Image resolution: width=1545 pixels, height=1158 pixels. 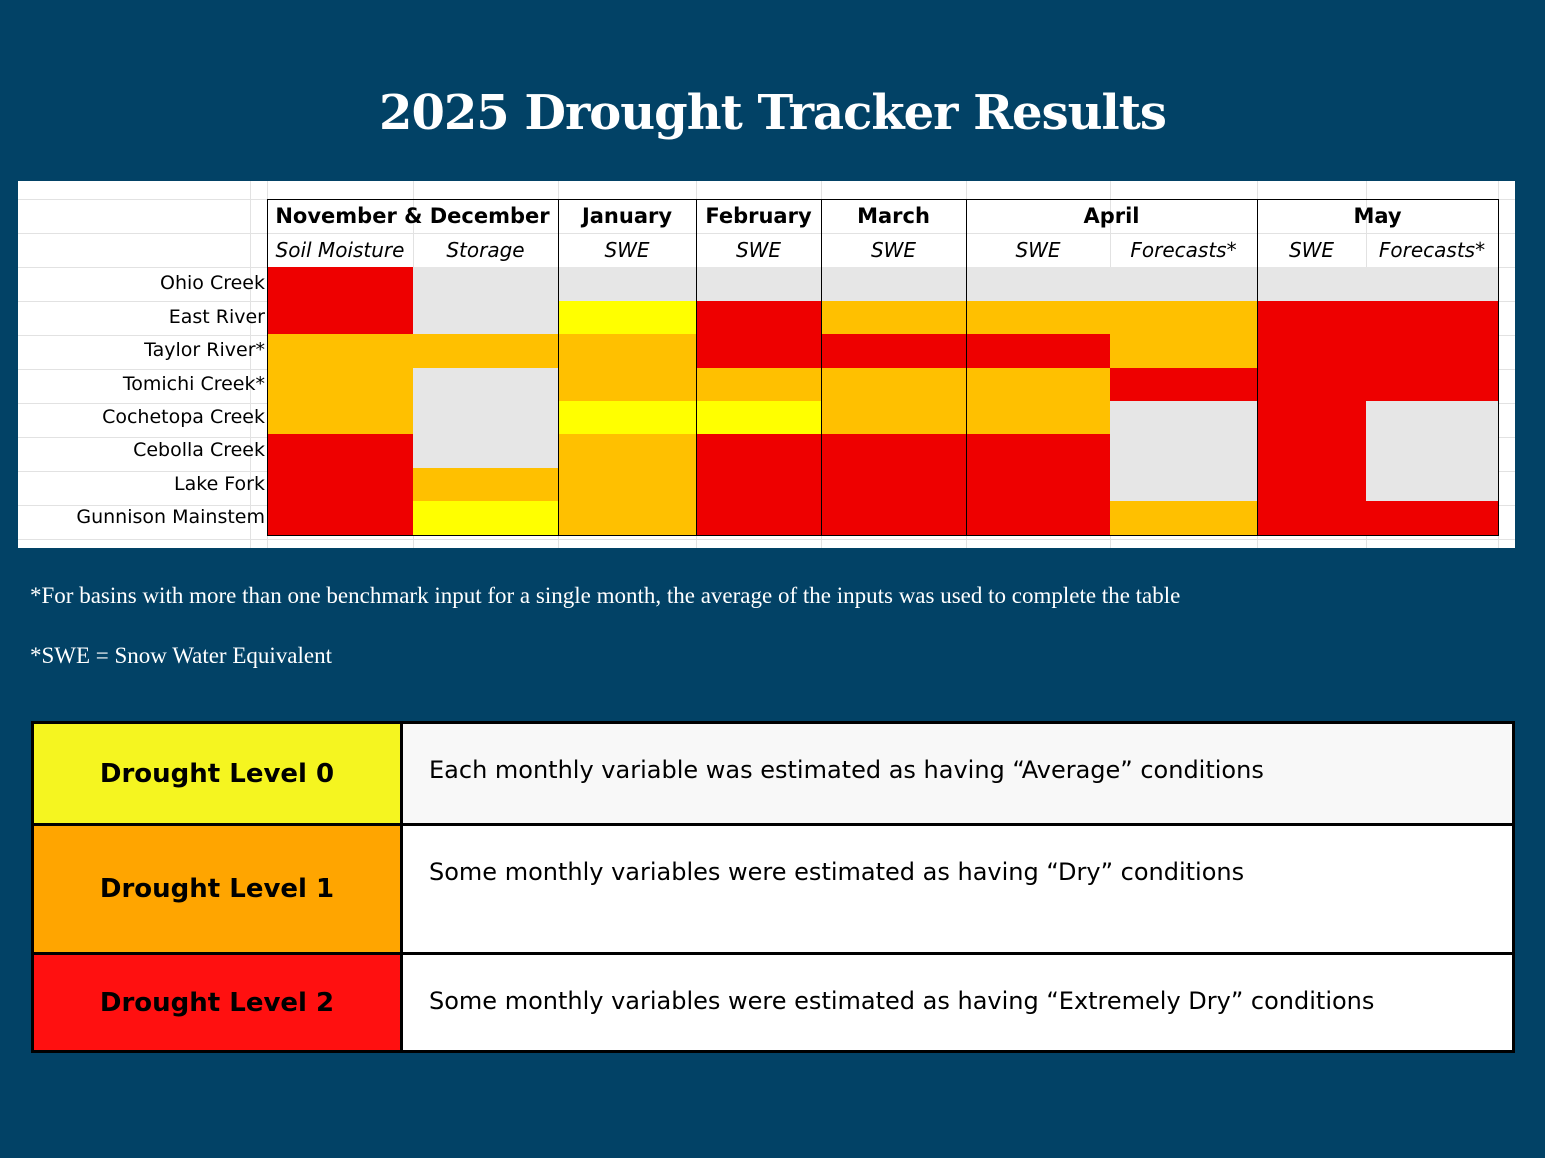 What do you see at coordinates (183, 417) in the screenshot?
I see `row-label: Cochetopa Creek` at bounding box center [183, 417].